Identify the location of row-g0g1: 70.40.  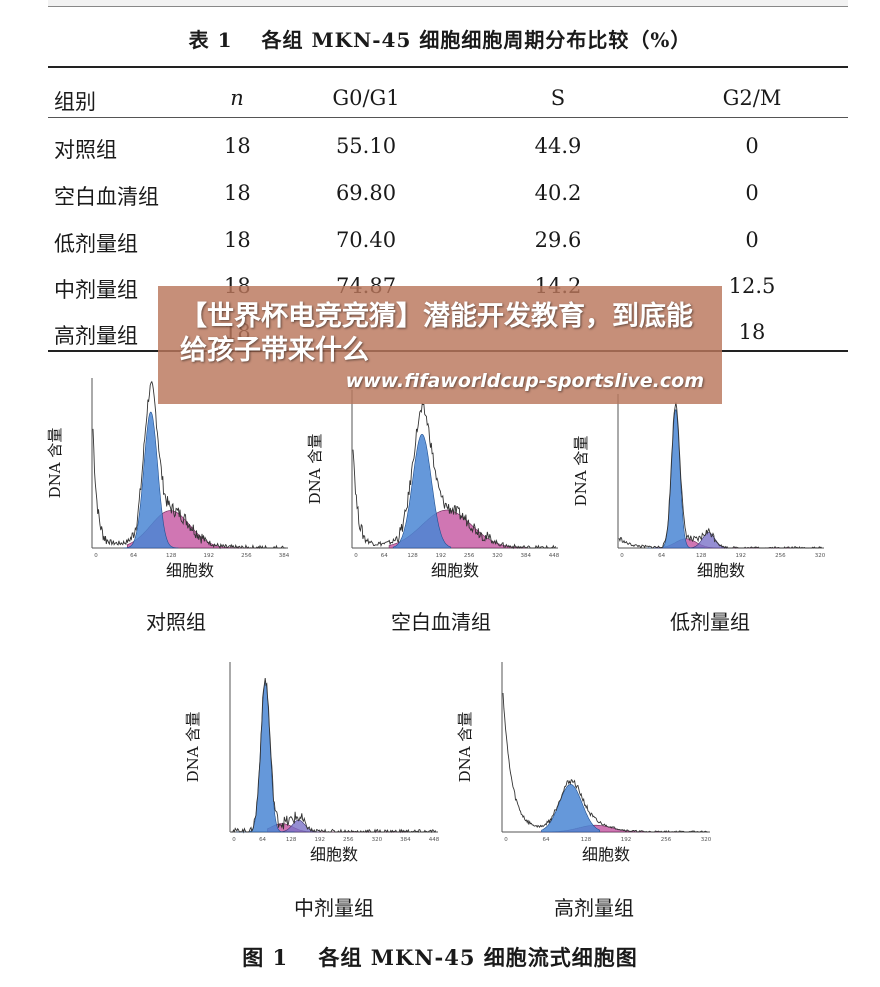
(366, 240).